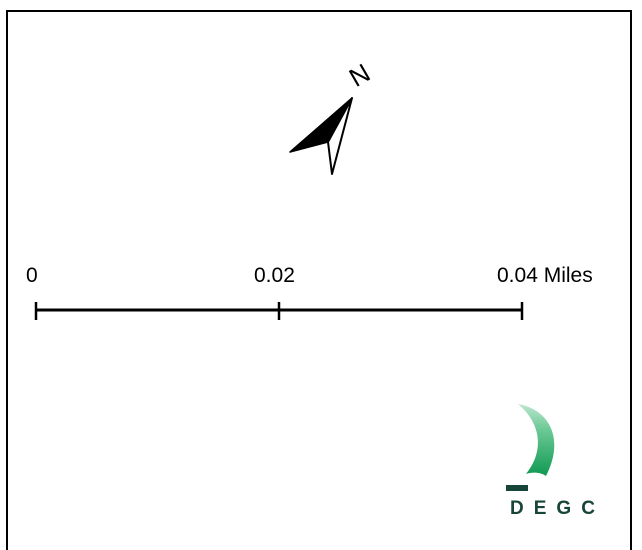  I want to click on scale-label-mid: 0.02, so click(274, 275).